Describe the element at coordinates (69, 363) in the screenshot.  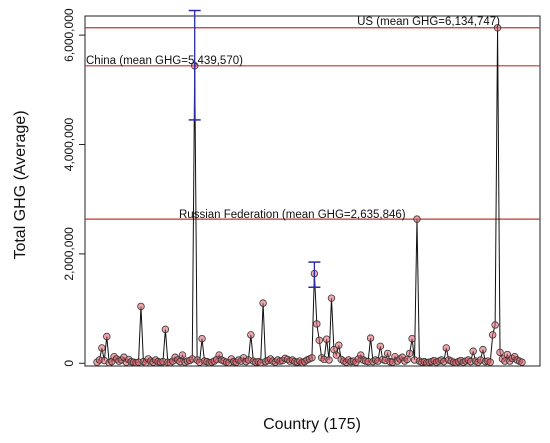
I see `y-tick-label: 0` at that location.